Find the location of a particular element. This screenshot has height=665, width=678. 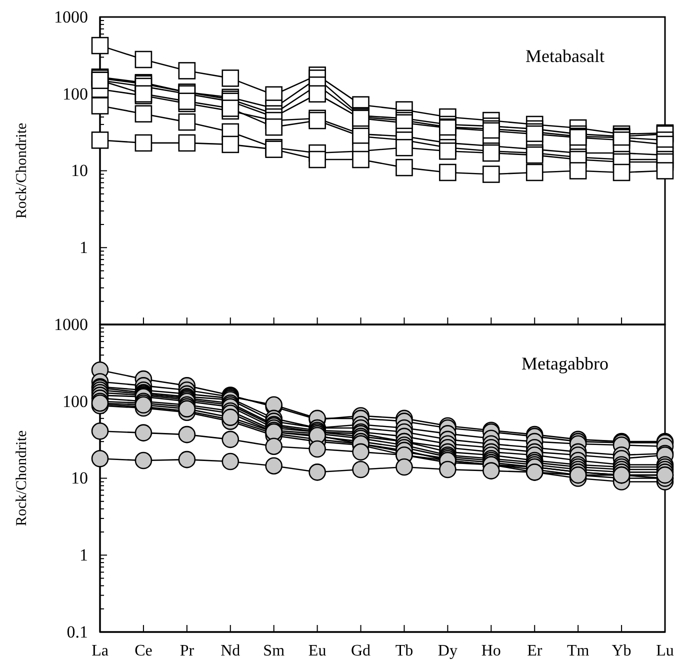

x-tick-label: Sm is located at coordinates (274, 651).